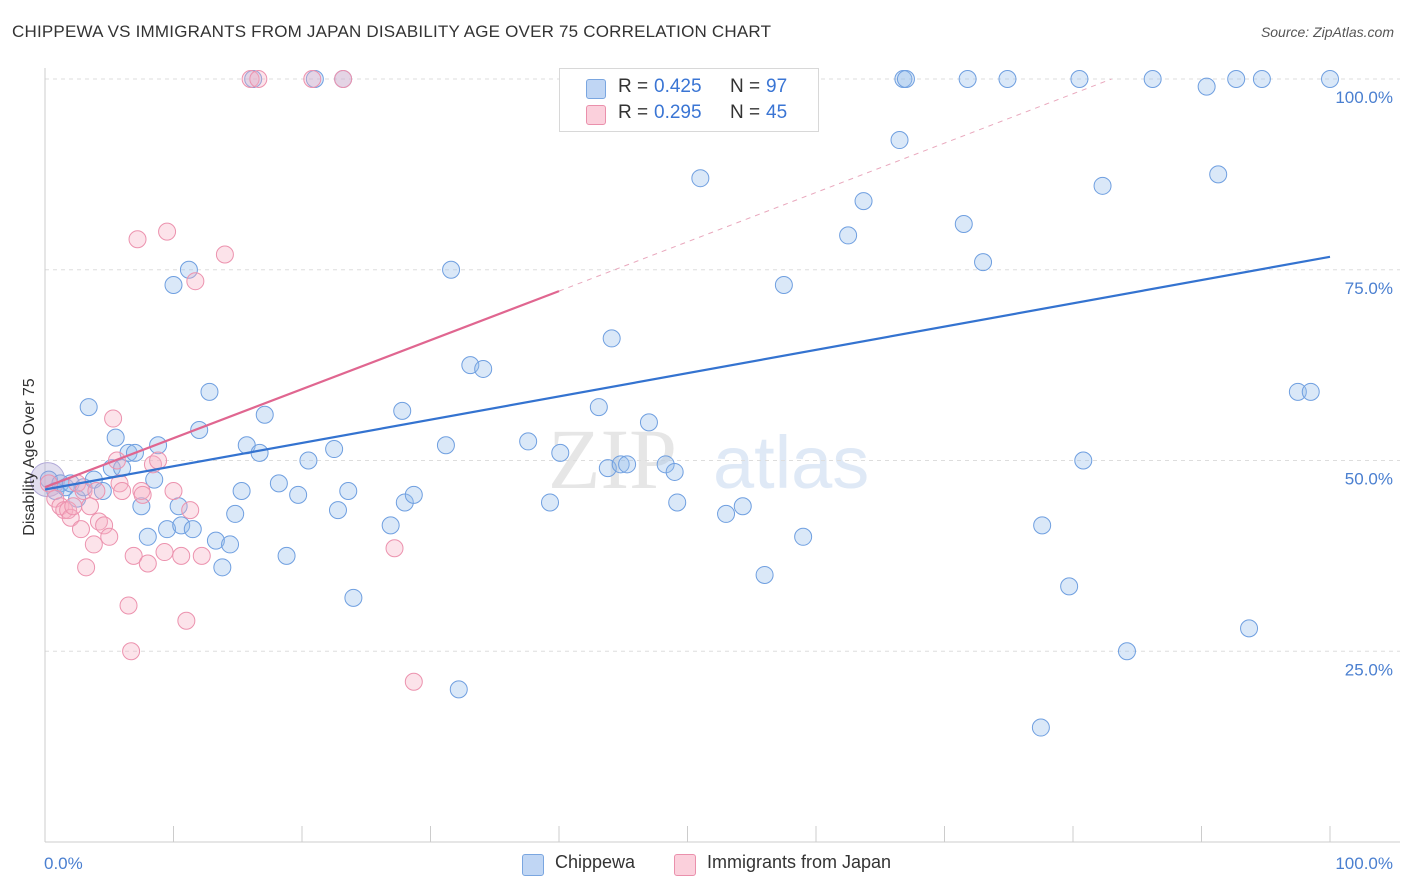  Describe the element at coordinates (708, 459) in the screenshot. I see `watermark: ZIP atlas` at that location.